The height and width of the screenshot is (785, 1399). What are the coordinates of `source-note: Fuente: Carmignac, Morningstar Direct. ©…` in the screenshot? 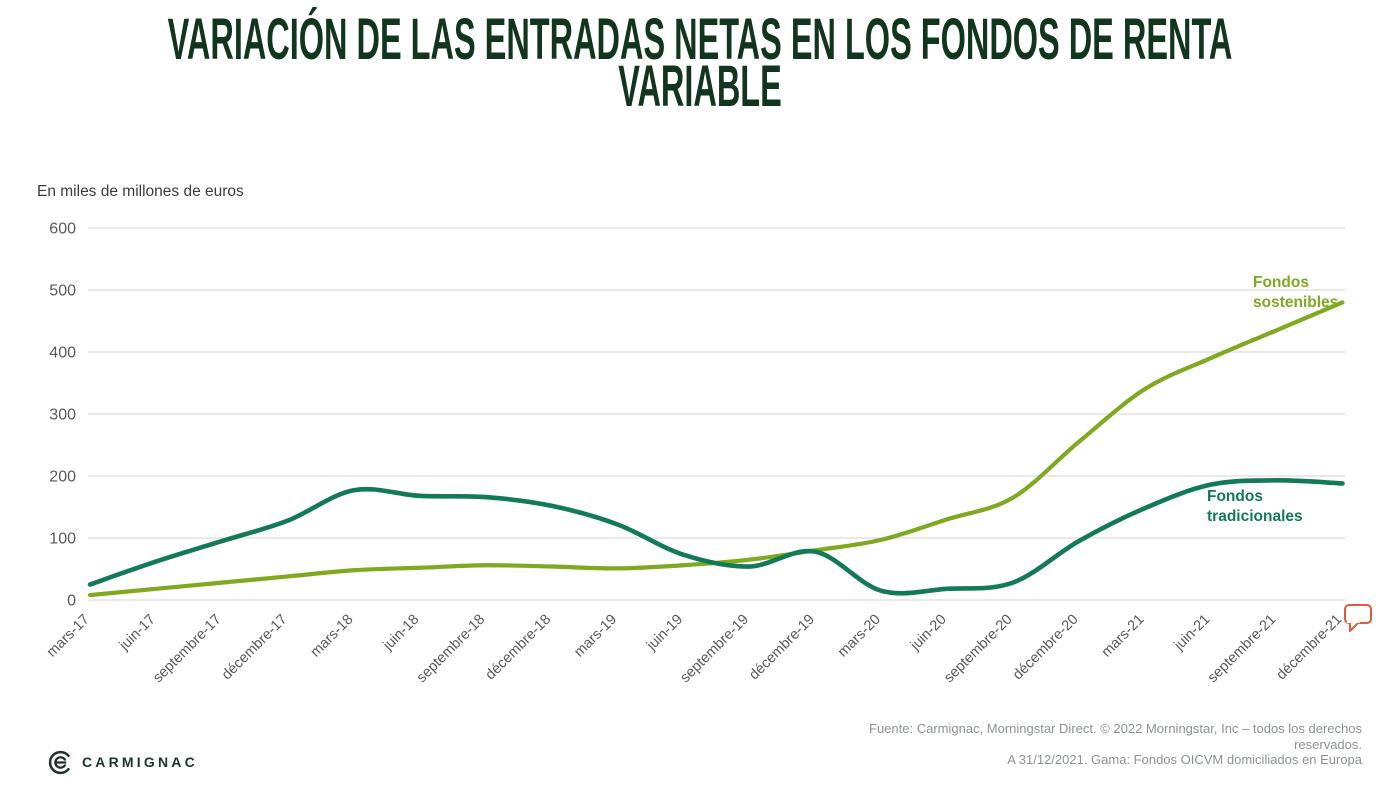 It's located at (1084, 744).